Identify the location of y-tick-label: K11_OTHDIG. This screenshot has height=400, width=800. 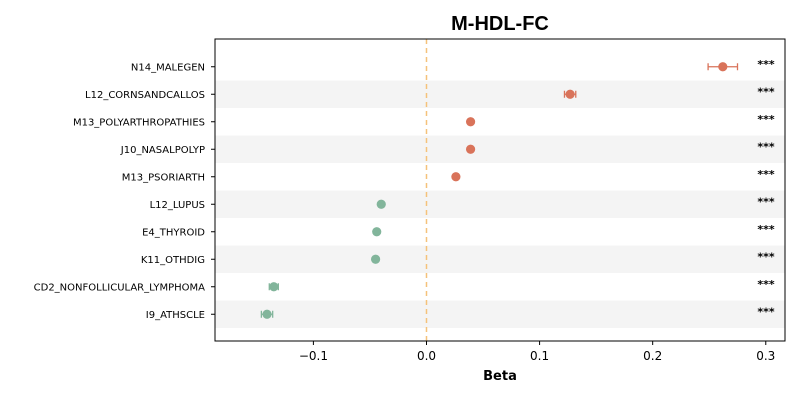
(173, 260).